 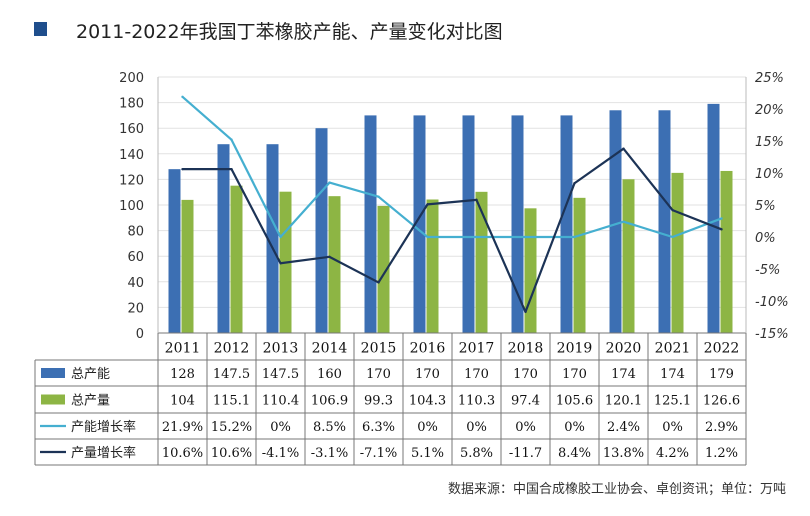 What do you see at coordinates (574, 453) in the screenshot?
I see `table-cell: 8.4%` at bounding box center [574, 453].